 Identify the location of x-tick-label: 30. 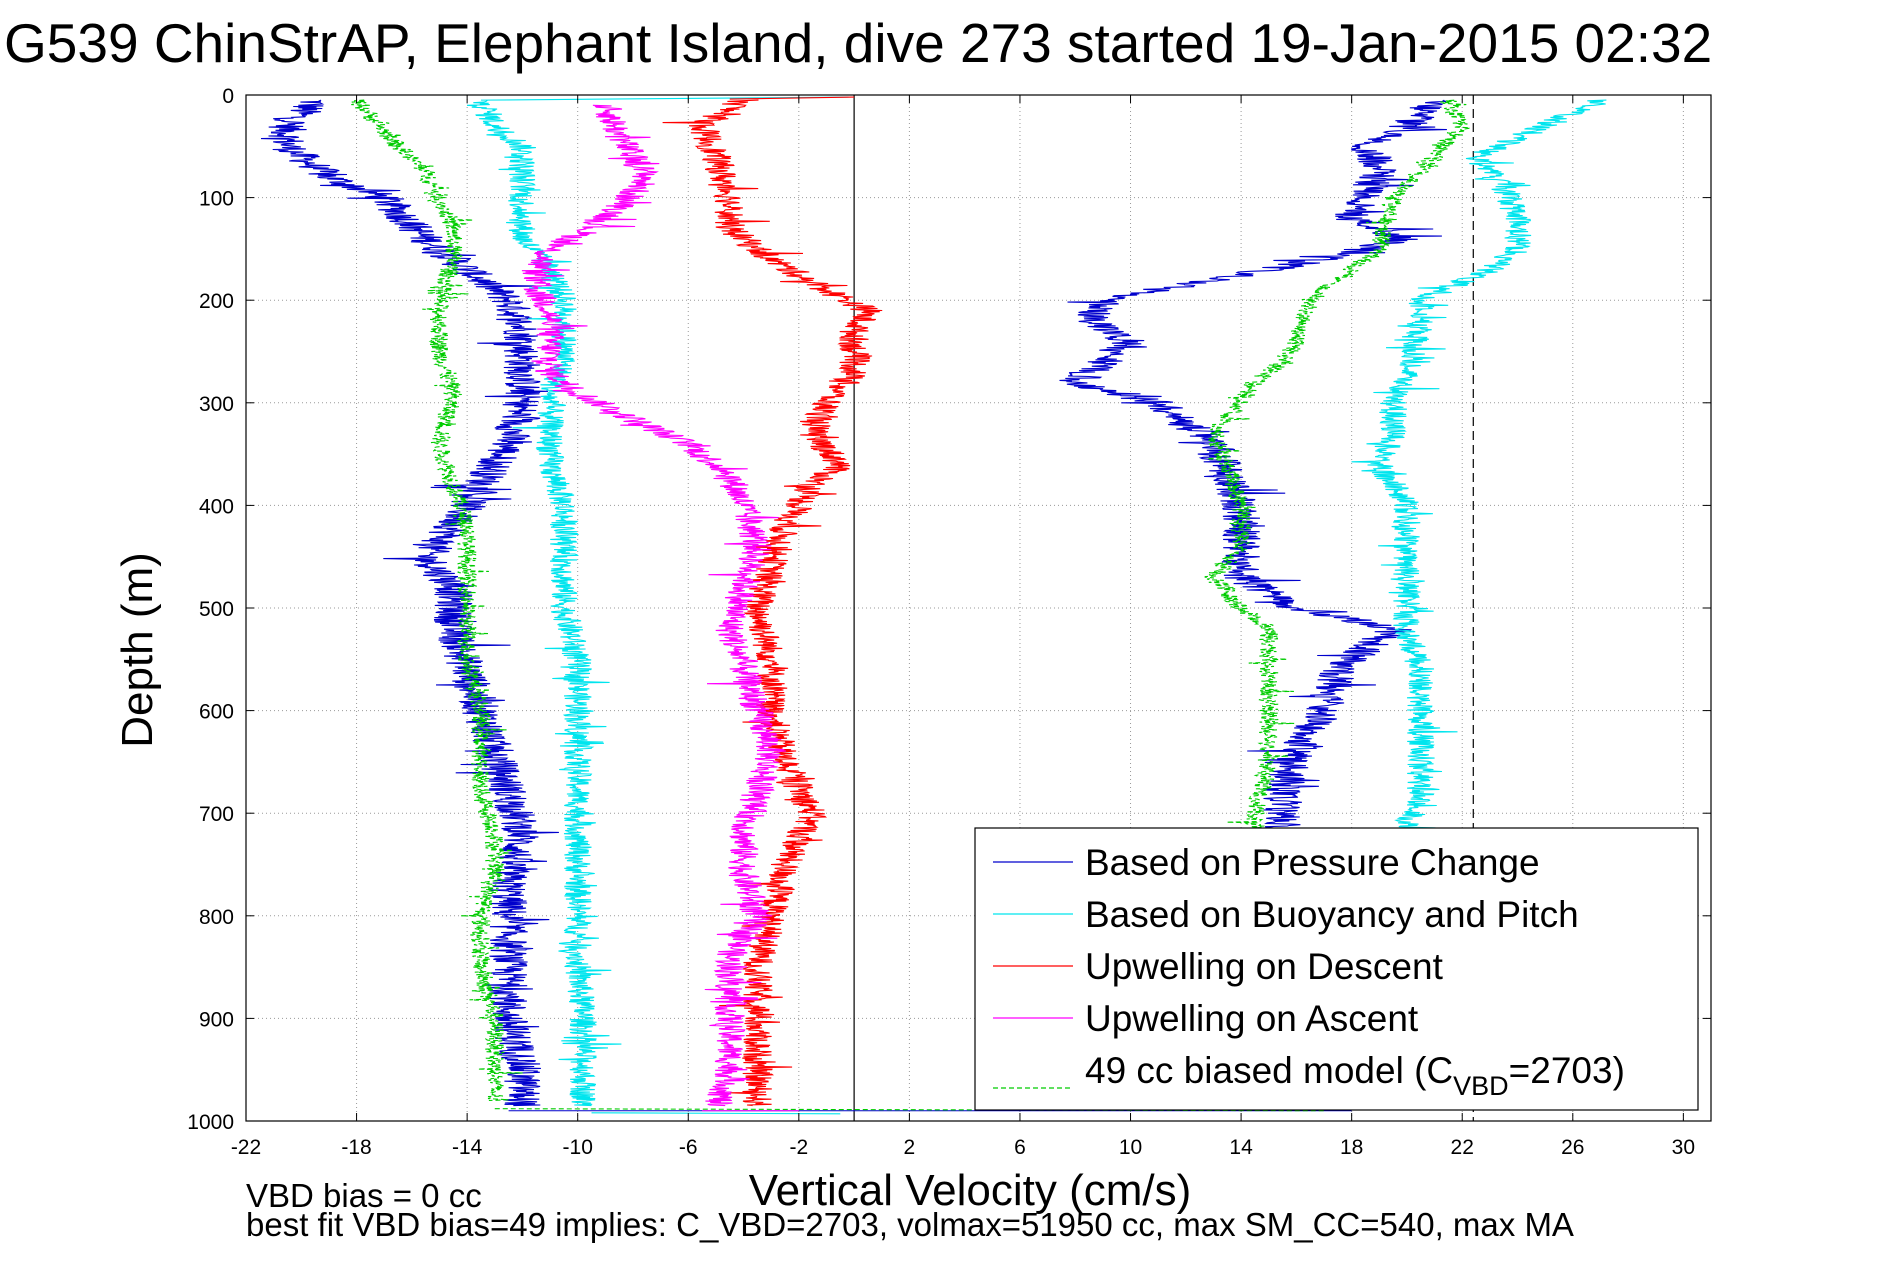
(1683, 1147).